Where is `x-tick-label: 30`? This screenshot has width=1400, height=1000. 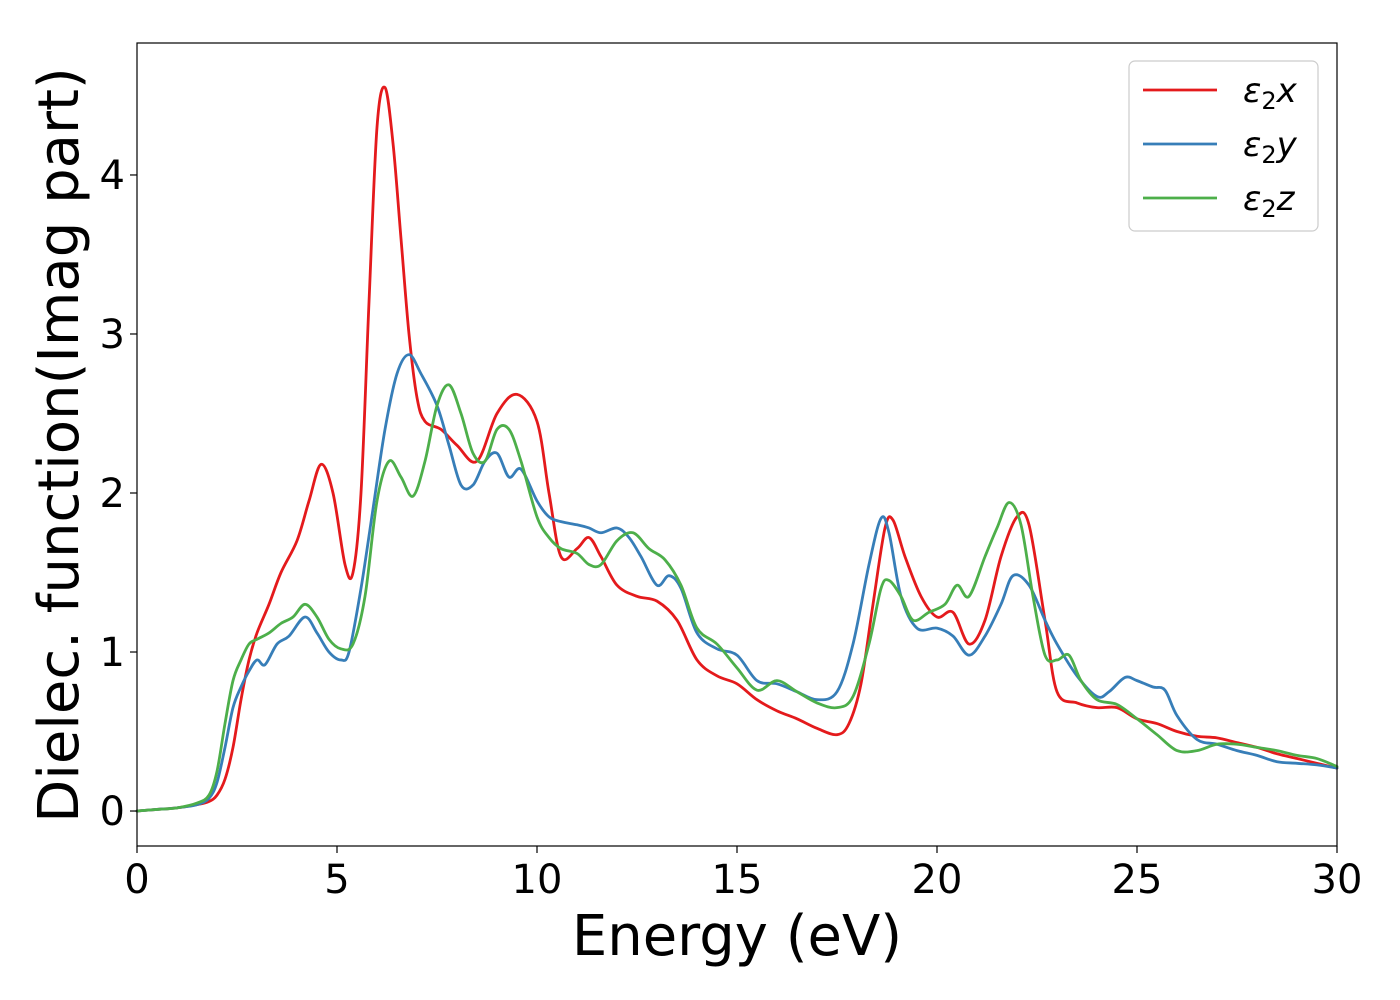 x-tick-label: 30 is located at coordinates (1337, 880).